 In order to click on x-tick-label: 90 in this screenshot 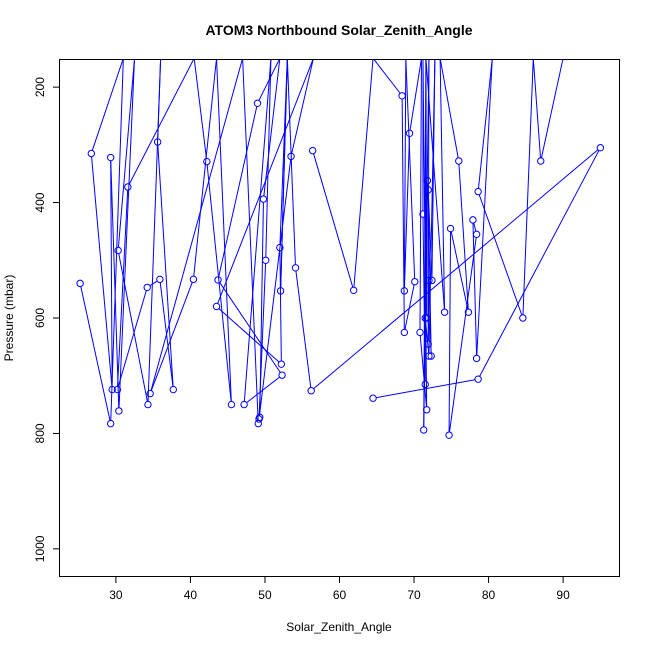, I will do `click(563, 595)`.